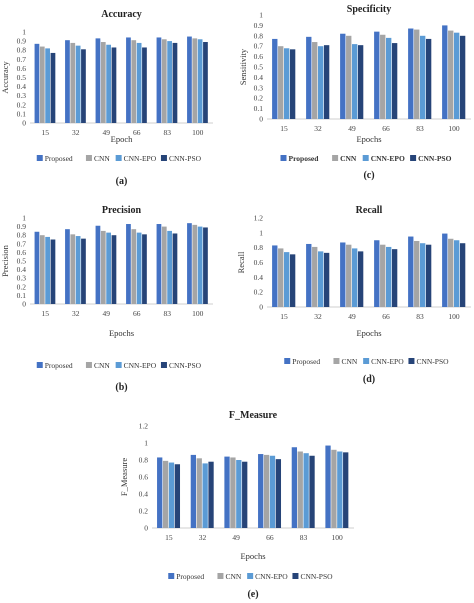 The height and width of the screenshot is (603, 474). What do you see at coordinates (369, 210) in the screenshot?
I see `chart-title: Recall` at bounding box center [369, 210].